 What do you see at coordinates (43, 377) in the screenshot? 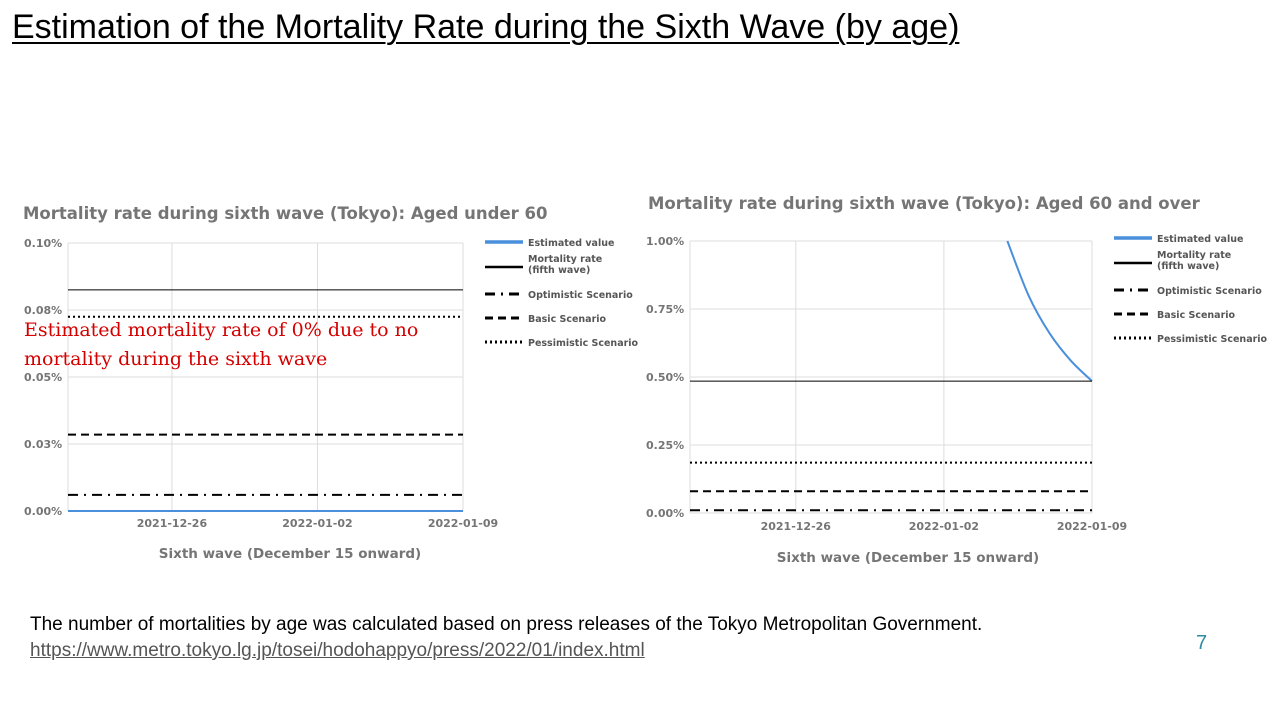
I see `y-tick-label: 0.05%` at bounding box center [43, 377].